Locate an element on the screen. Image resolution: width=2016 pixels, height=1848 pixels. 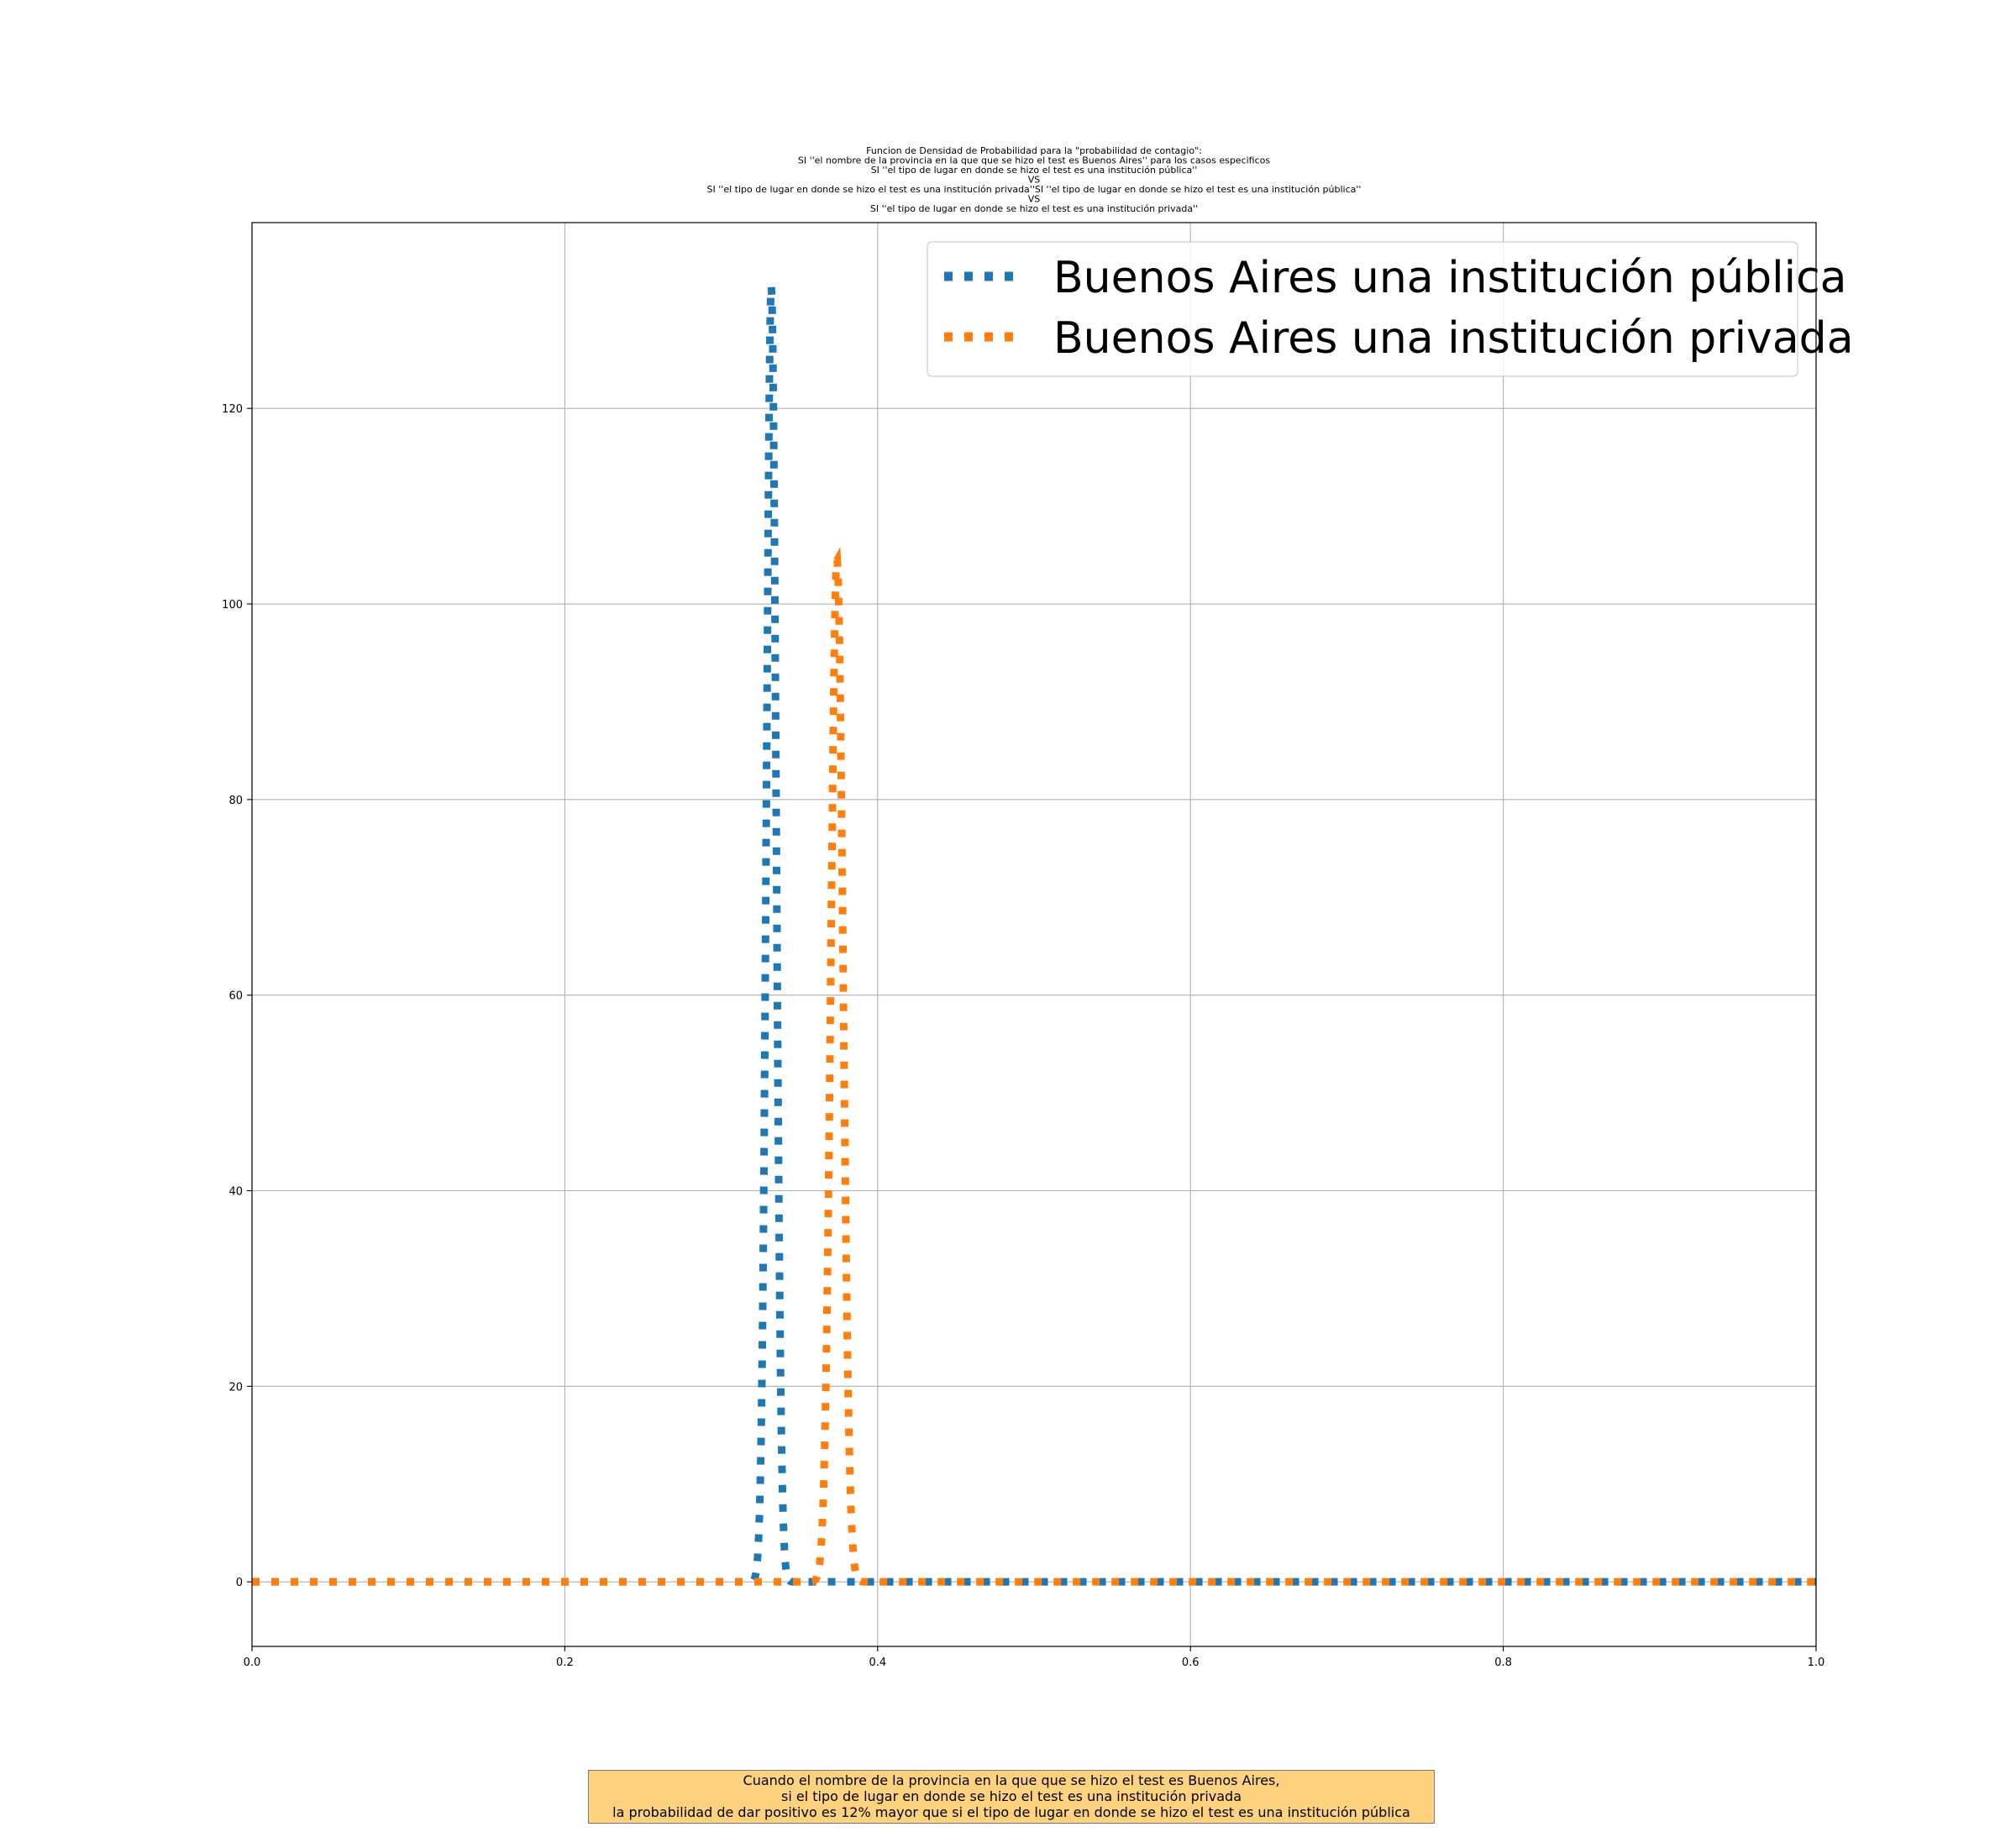
legend-box is located at coordinates (1362, 309).